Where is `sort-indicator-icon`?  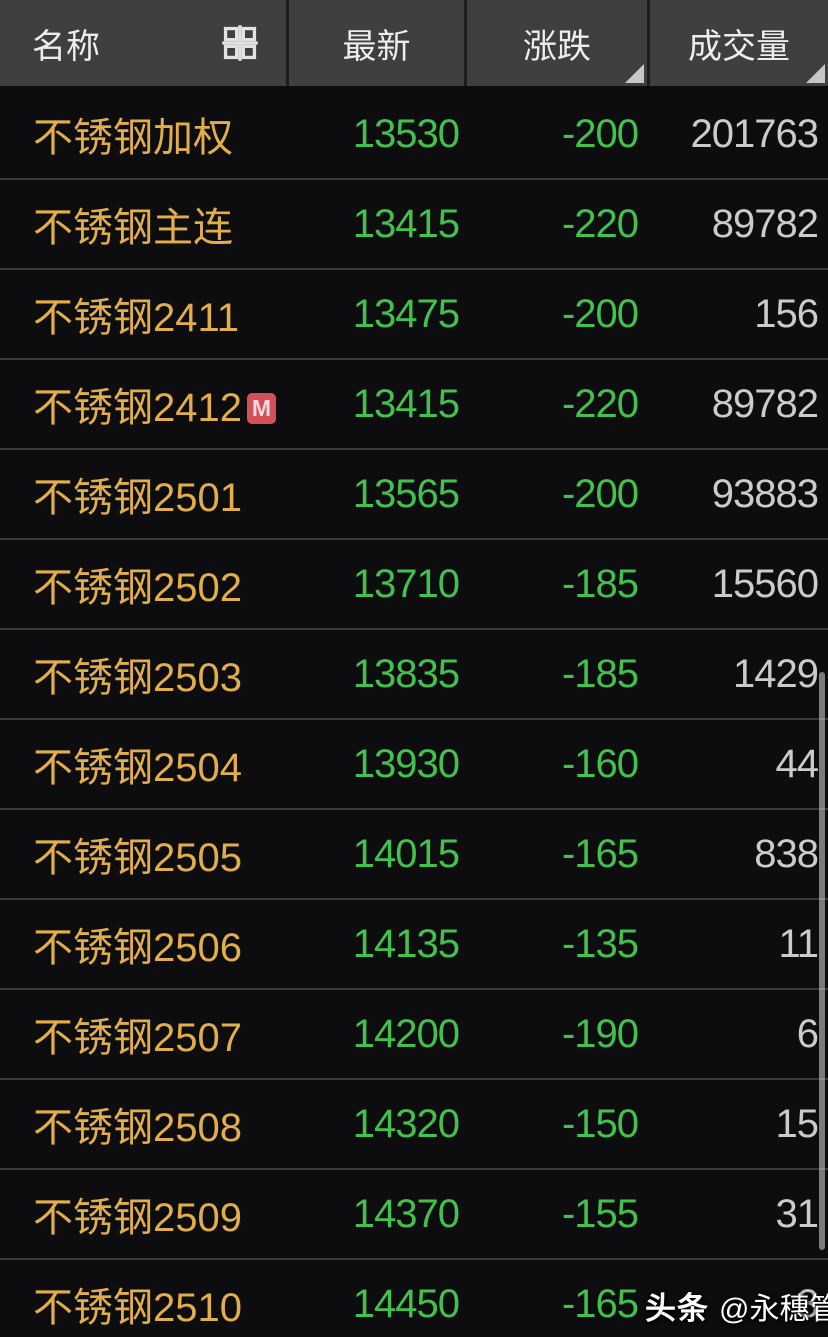
sort-indicator-icon is located at coordinates (634, 73).